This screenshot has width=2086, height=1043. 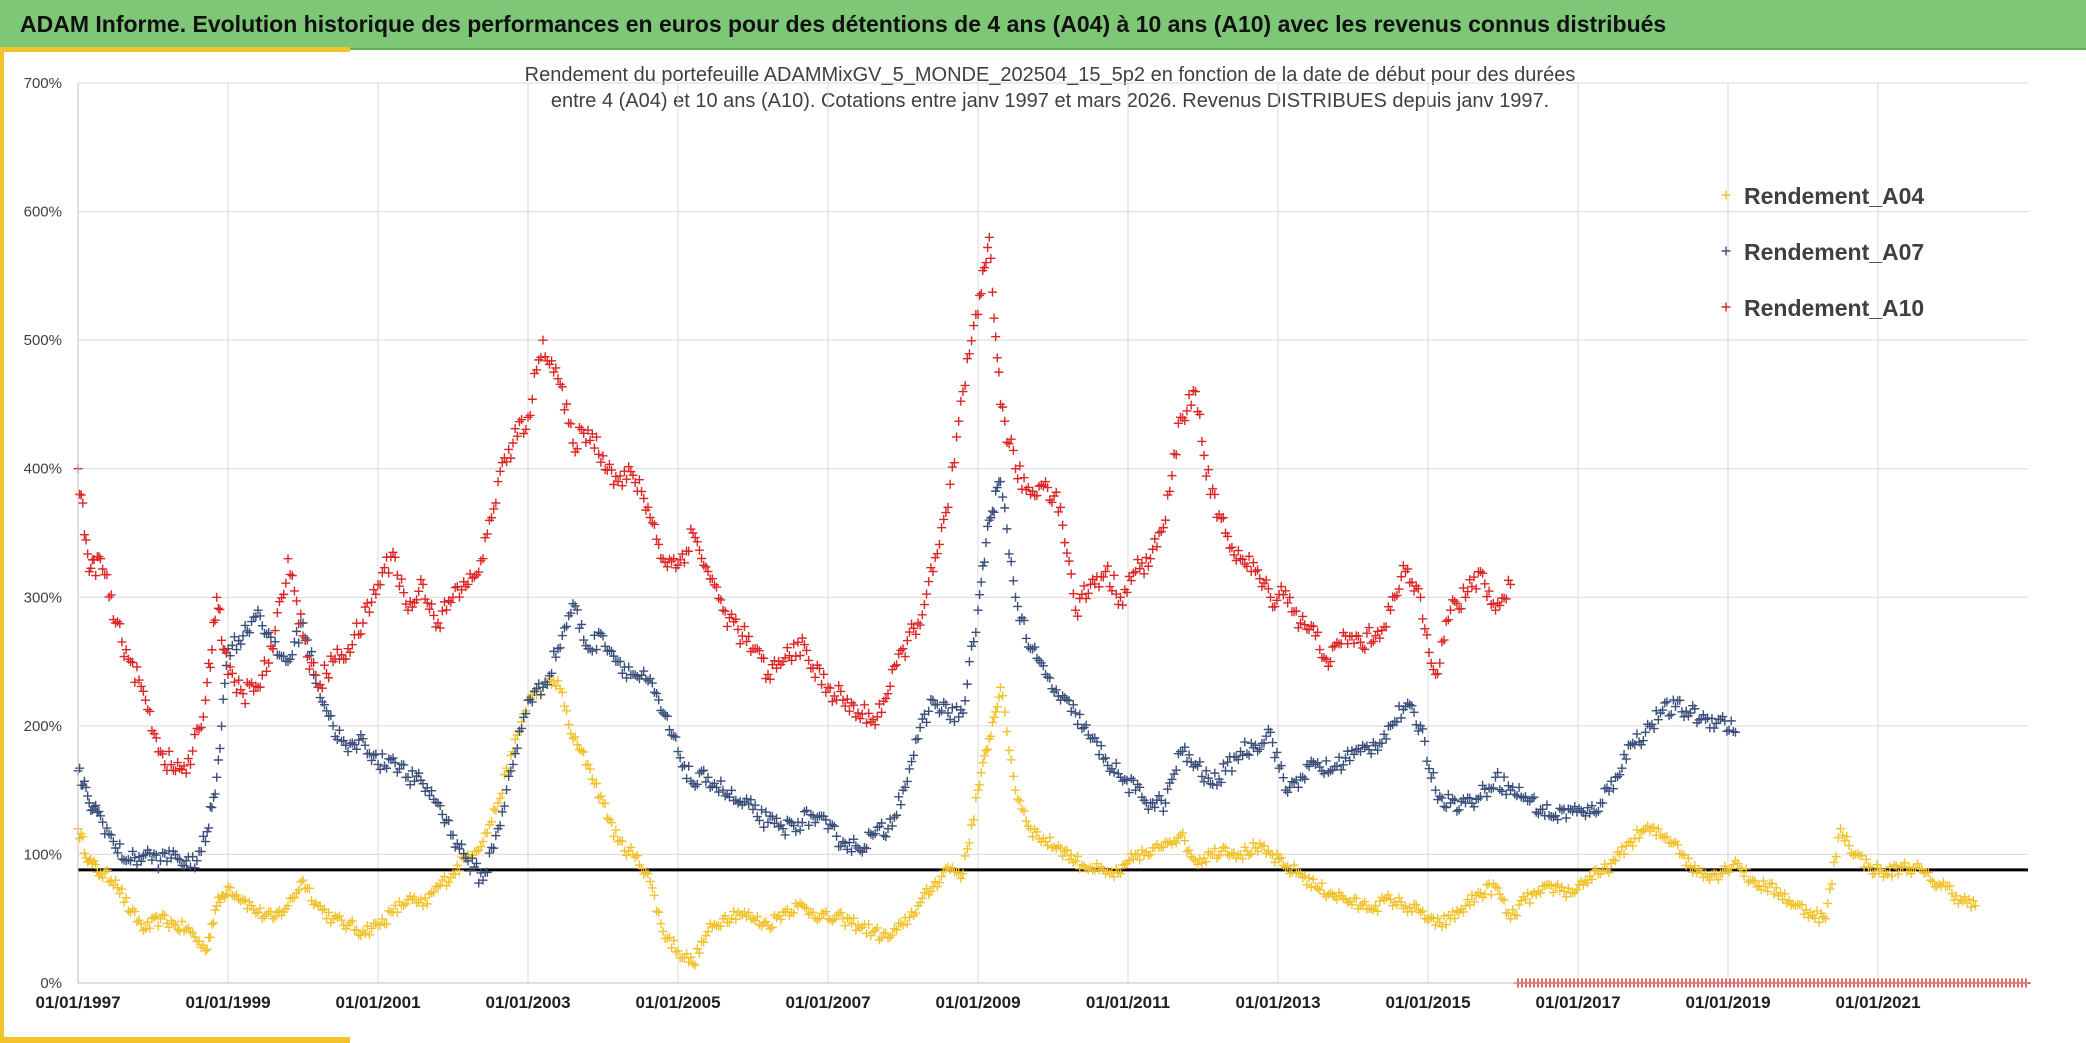 I want to click on y-tick-label: 700%, so click(x=43, y=83).